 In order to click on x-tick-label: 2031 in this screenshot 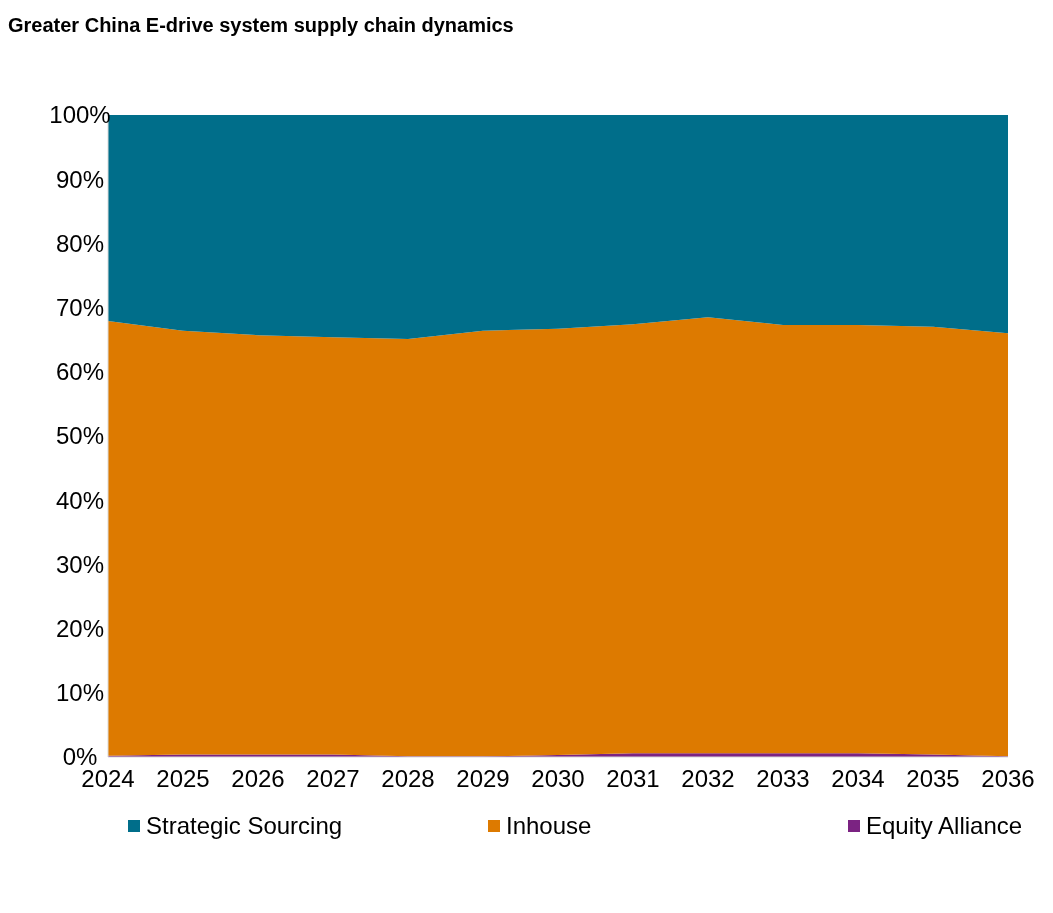, I will do `click(633, 778)`.